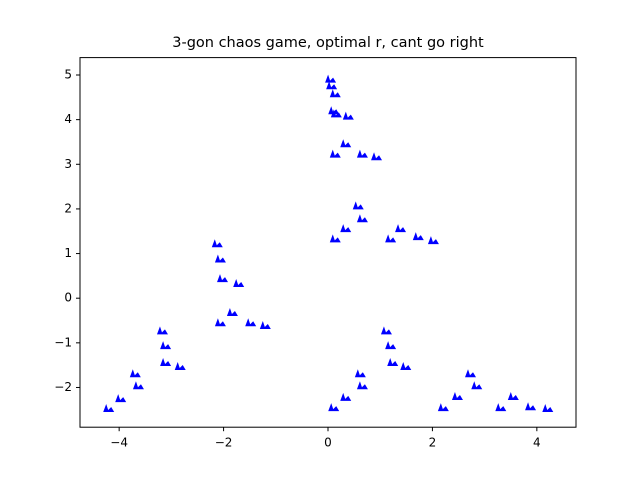 This screenshot has width=640, height=484. Describe the element at coordinates (68, 75) in the screenshot. I see `y-tick-label: 5` at that location.